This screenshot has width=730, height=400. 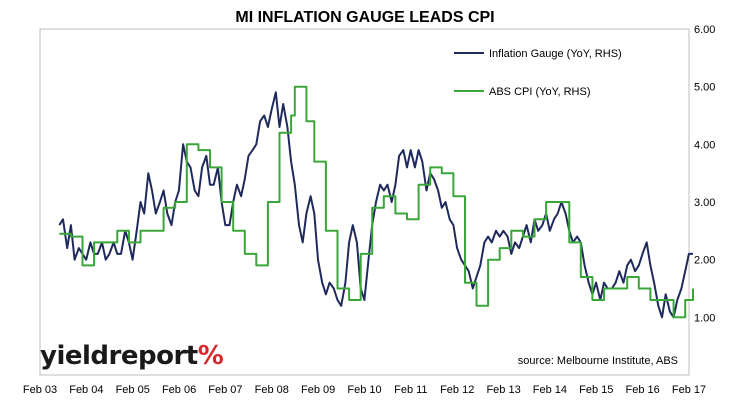 I want to click on source-note: source: Melbourne Institute, ABS, so click(x=598, y=361).